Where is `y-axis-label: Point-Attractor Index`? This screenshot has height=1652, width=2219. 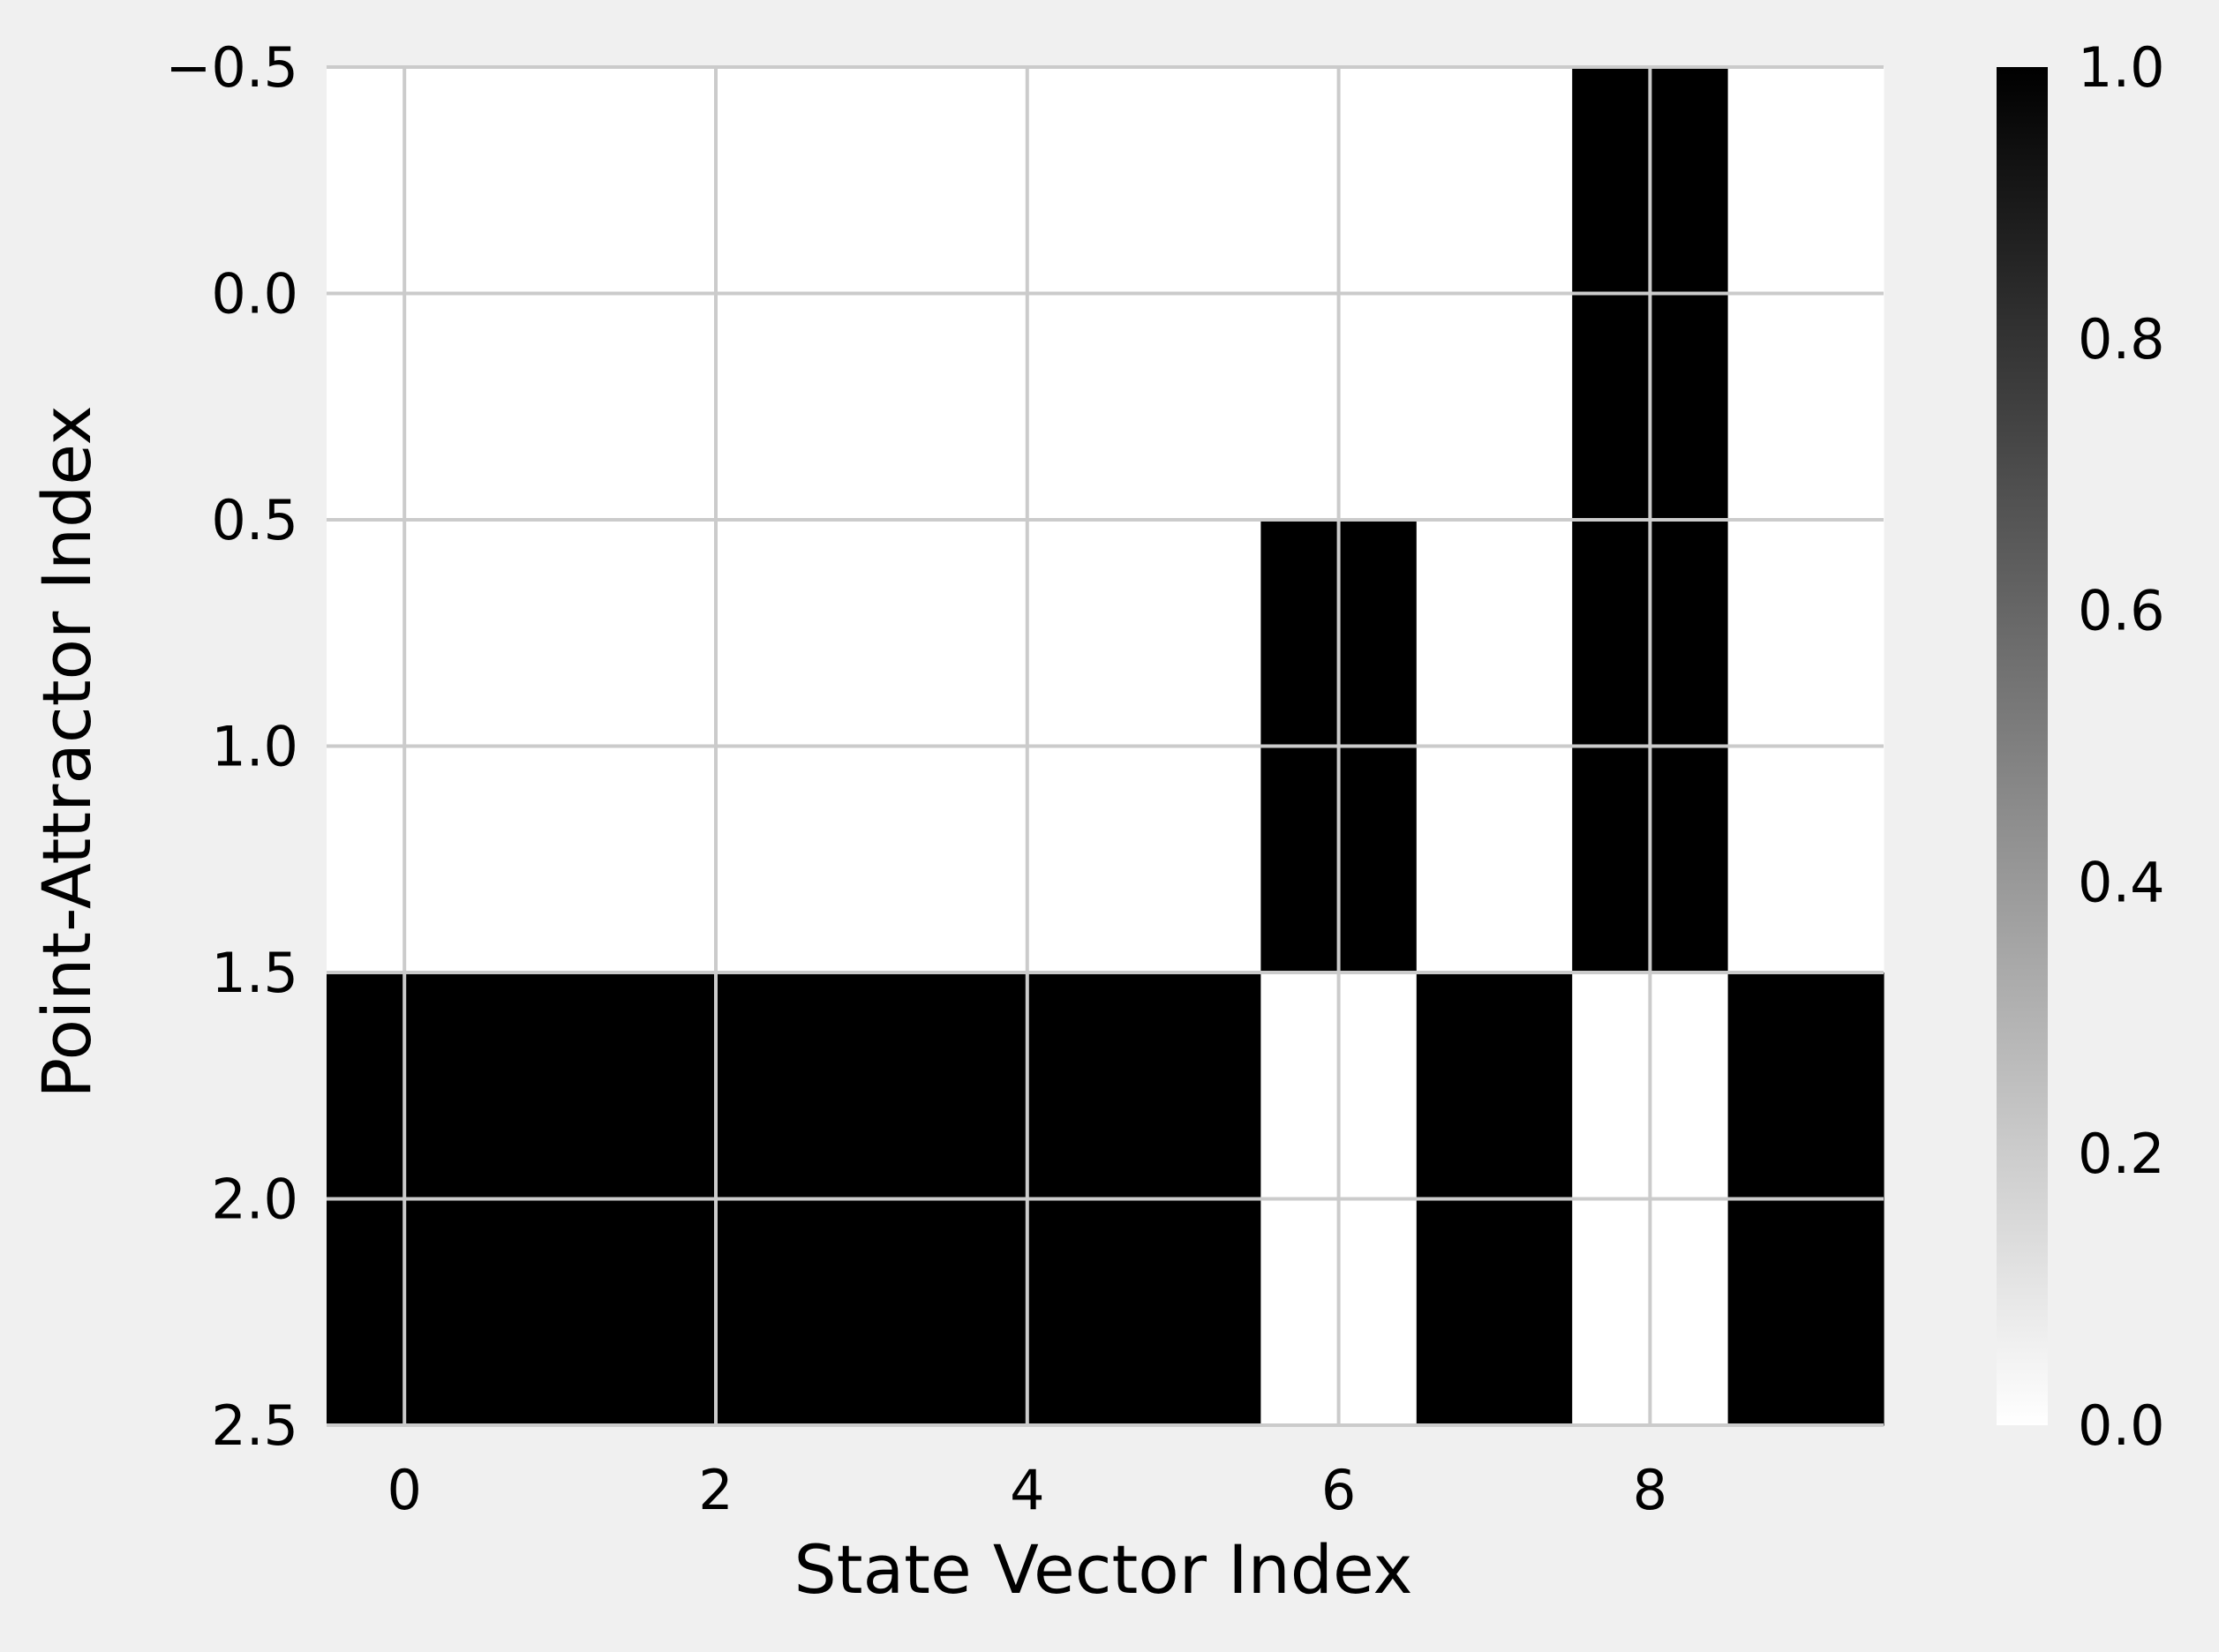 y-axis-label: Point-Attractor Index is located at coordinates (66, 751).